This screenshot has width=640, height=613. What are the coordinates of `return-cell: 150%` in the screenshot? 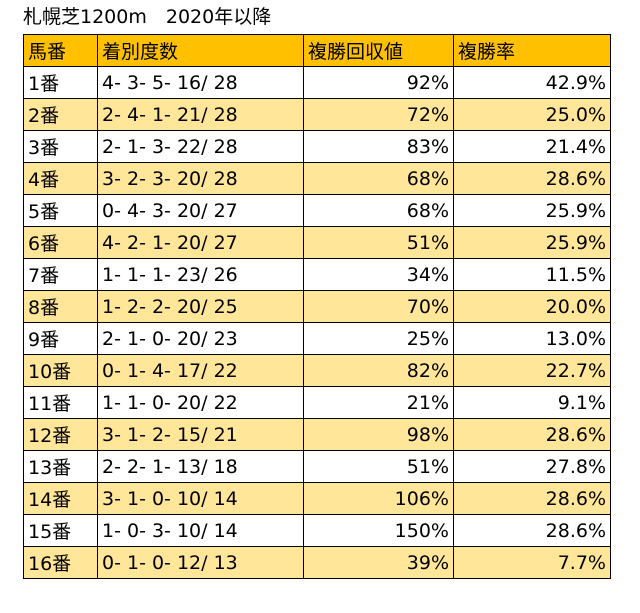 It's located at (378, 530).